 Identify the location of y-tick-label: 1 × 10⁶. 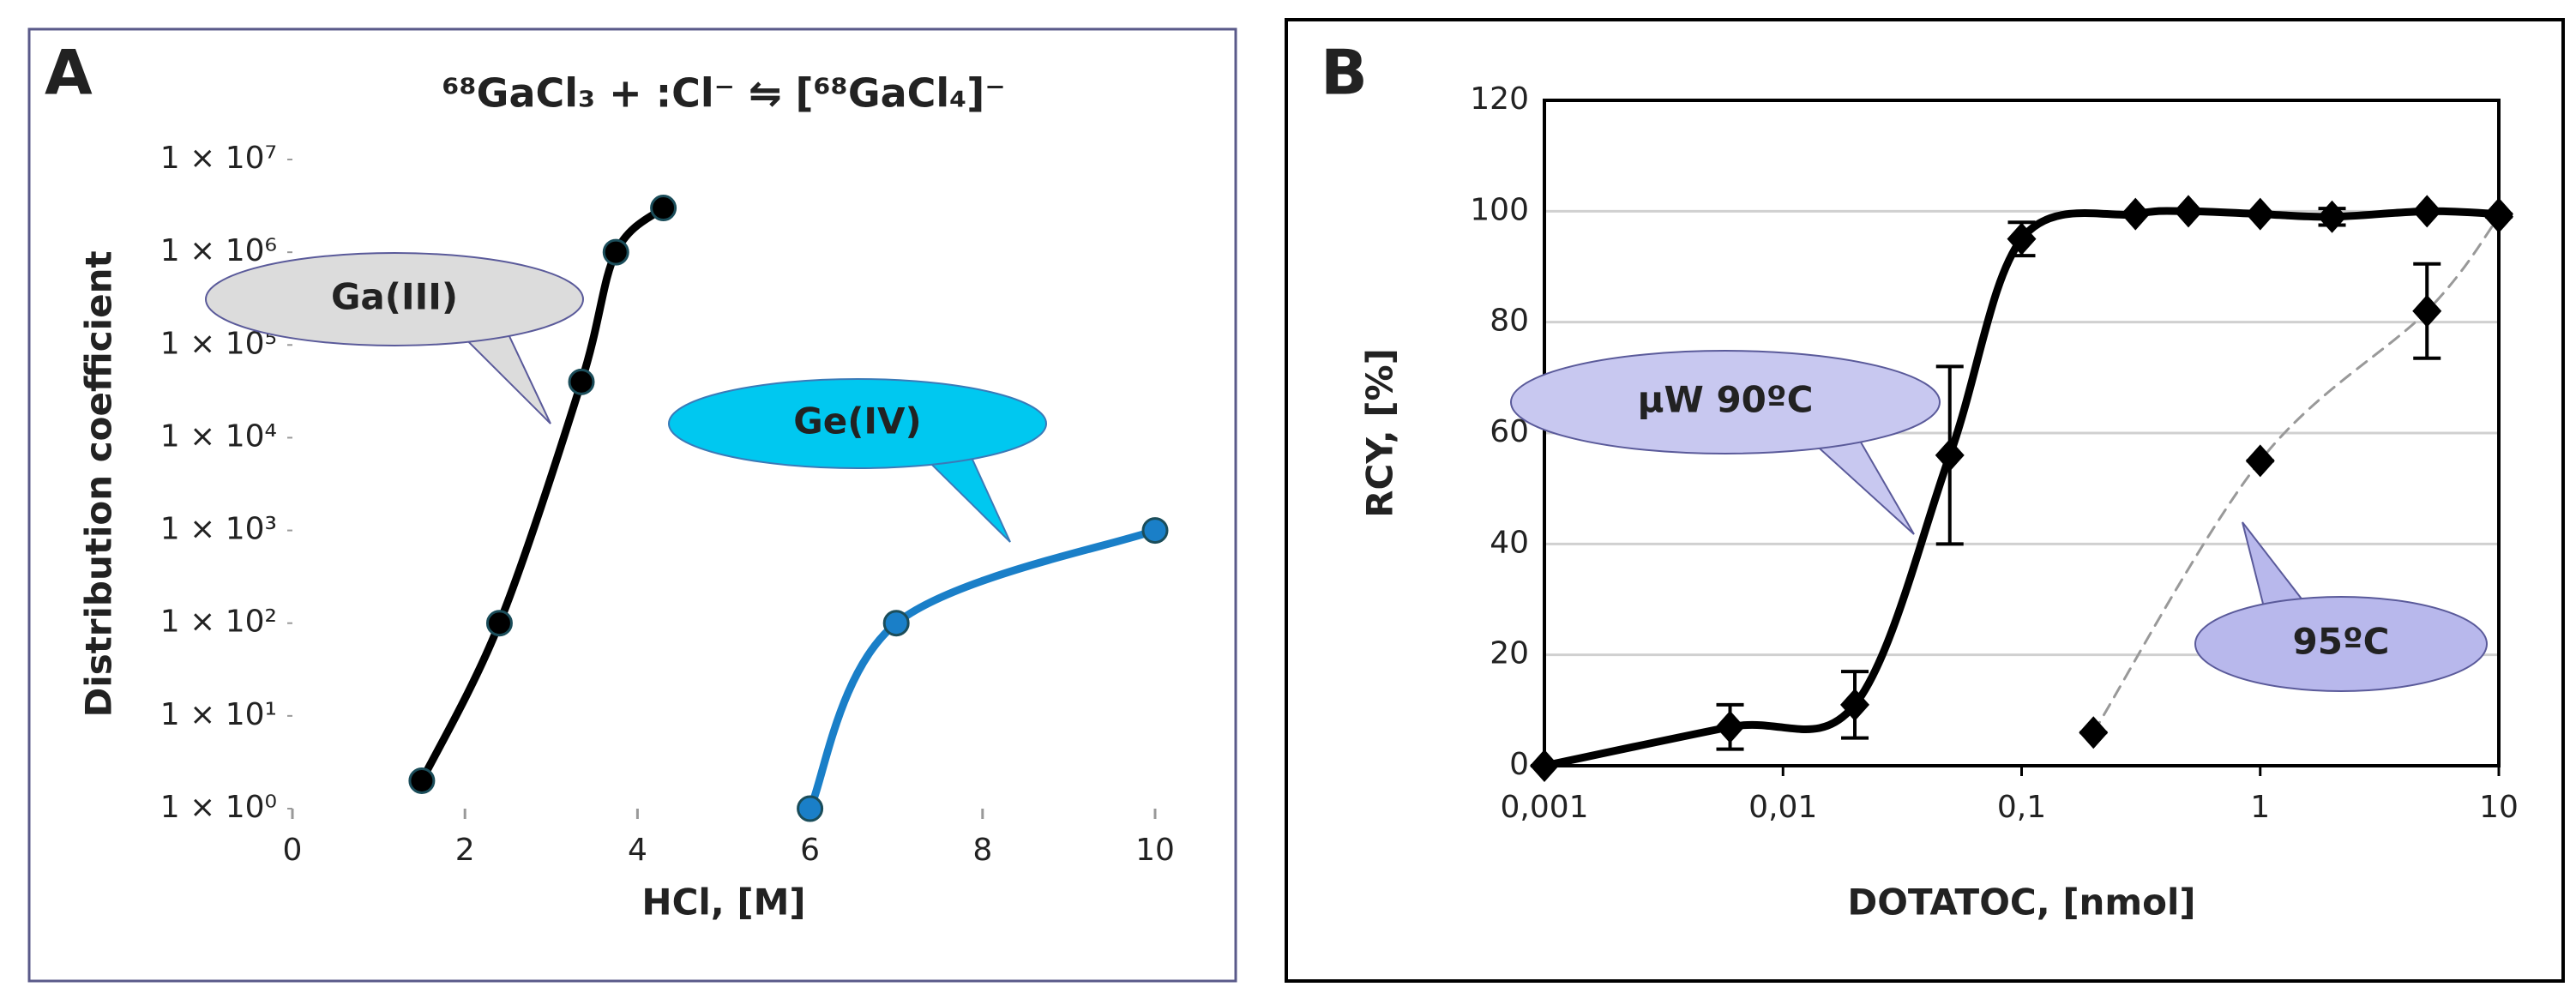
(218, 250).